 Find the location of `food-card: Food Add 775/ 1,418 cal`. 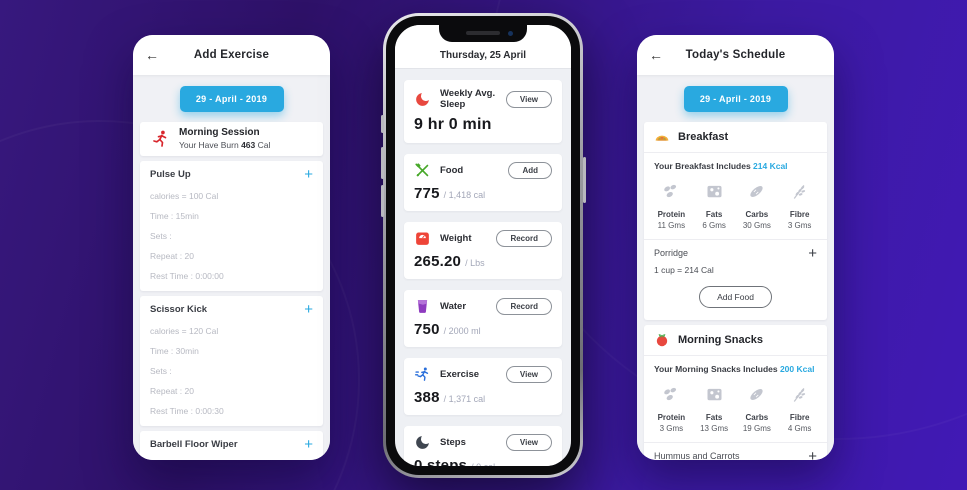

food-card: Food Add 775/ 1,418 cal is located at coordinates (483, 182).